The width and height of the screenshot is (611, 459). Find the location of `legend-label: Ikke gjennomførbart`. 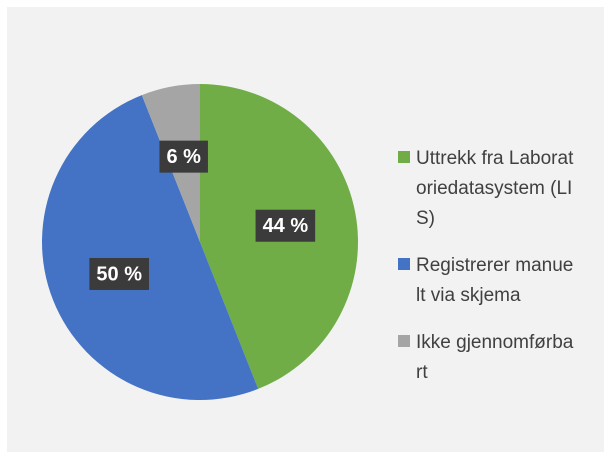

legend-label: Ikke gjennomførbart is located at coordinates (495, 357).